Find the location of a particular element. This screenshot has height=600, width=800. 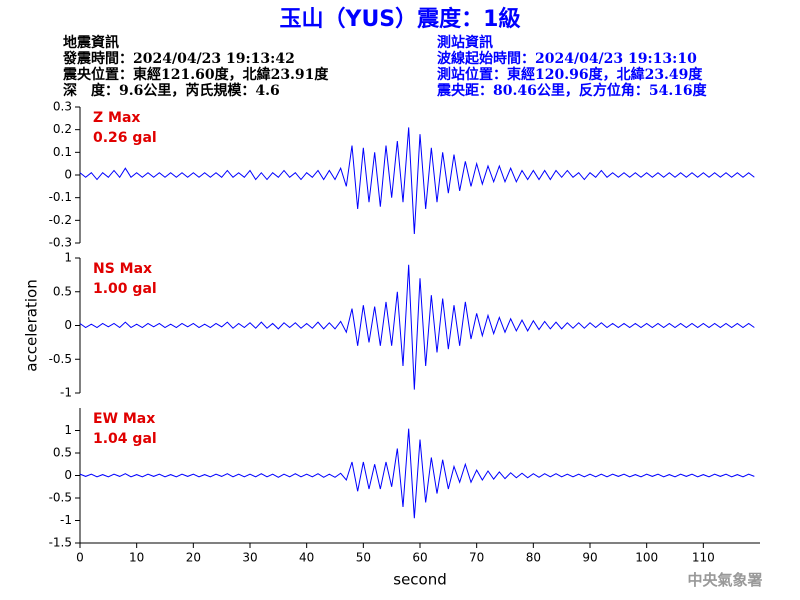

y-tick-label: 0.1 is located at coordinates (62, 152).